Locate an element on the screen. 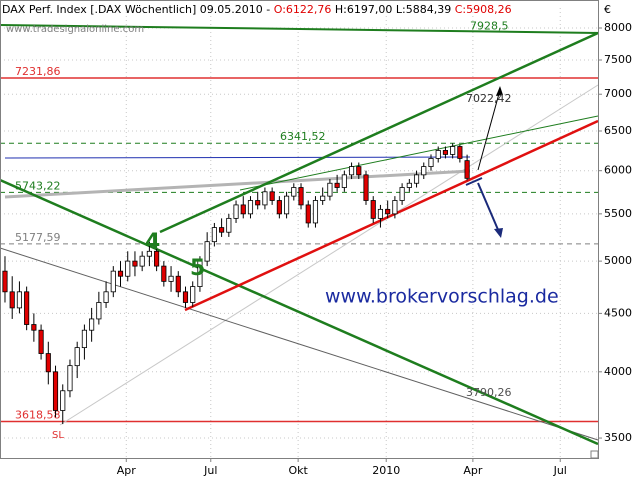 The width and height of the screenshot is (640, 480). annotation: 4 is located at coordinates (152, 242).